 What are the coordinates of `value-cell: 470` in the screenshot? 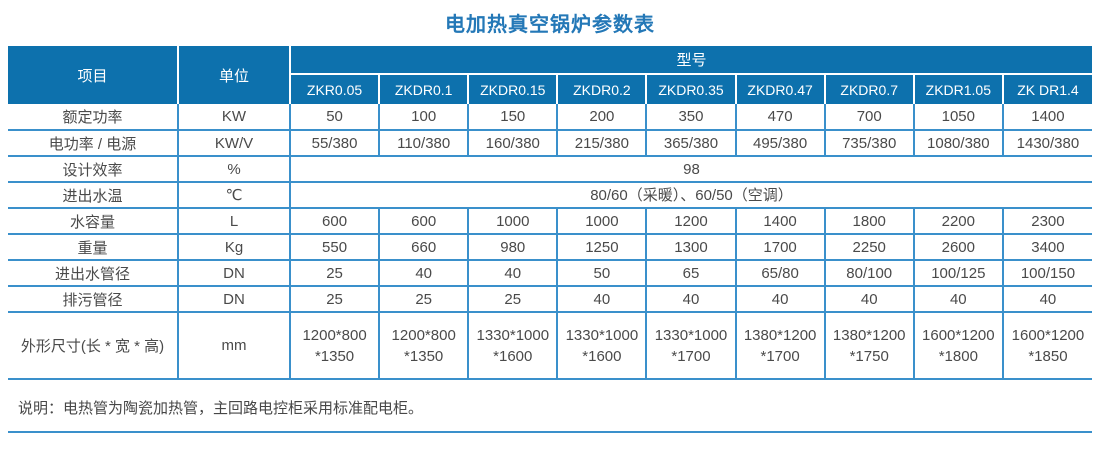 It's located at (780, 117).